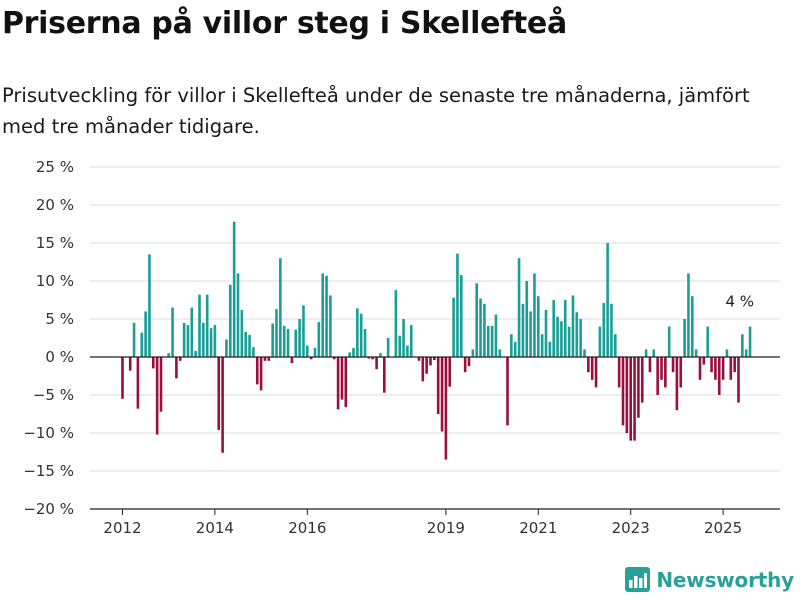 This screenshot has width=800, height=600. What do you see at coordinates (284, 23) in the screenshot?
I see `chart-title: Priserna på villor steg i Skellefteå` at bounding box center [284, 23].